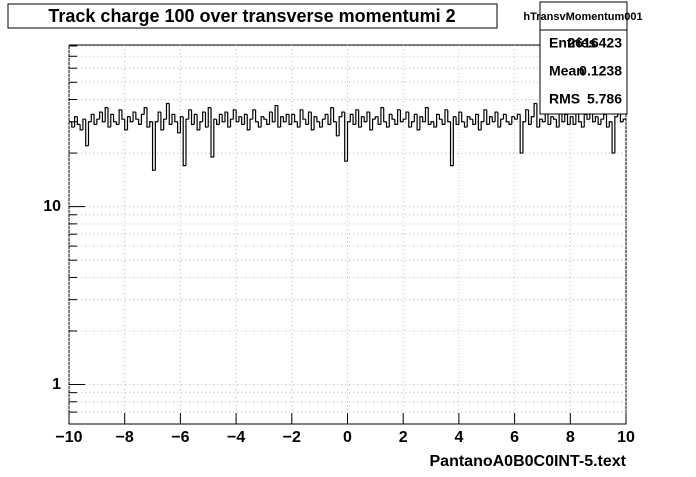 The image size is (696, 477). I want to click on y-tick-label: 1, so click(56, 384).